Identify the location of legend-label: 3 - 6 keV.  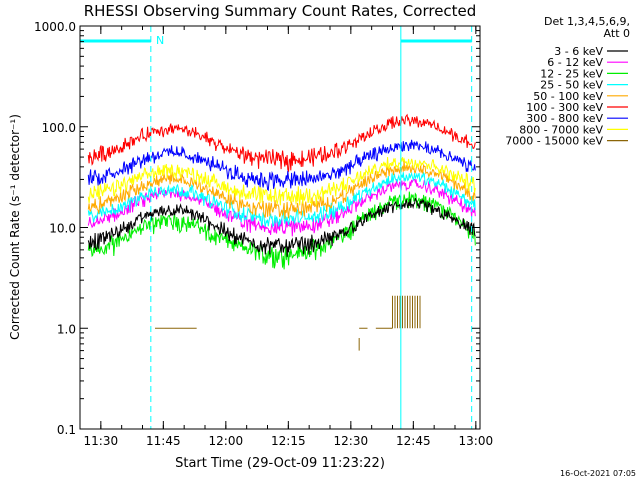
(578, 51).